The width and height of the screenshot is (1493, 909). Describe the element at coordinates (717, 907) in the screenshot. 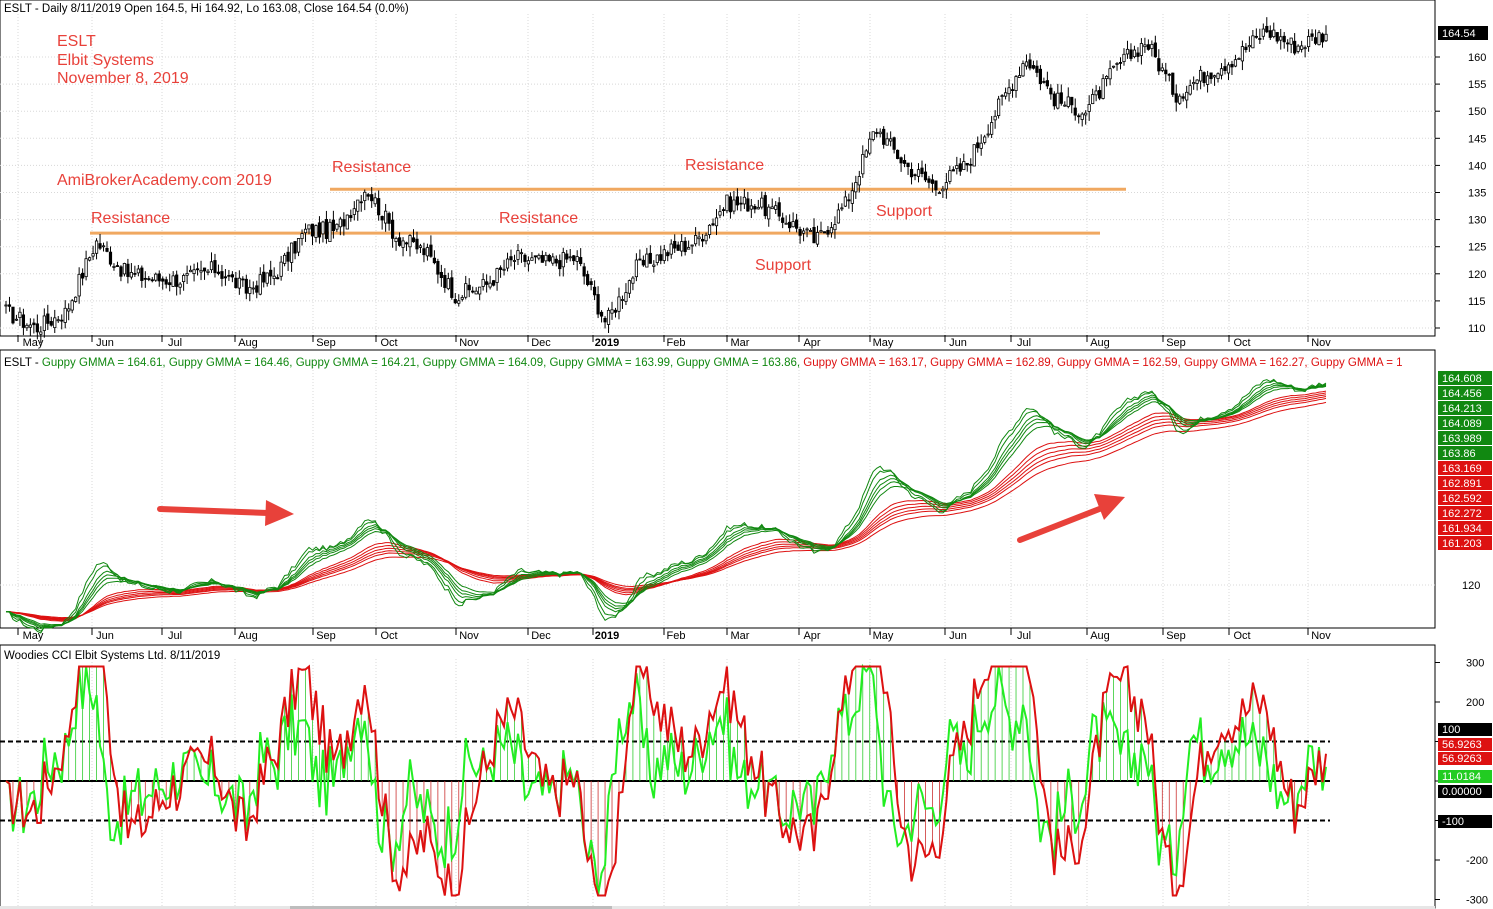

I see `horizontal-scrollbar` at that location.